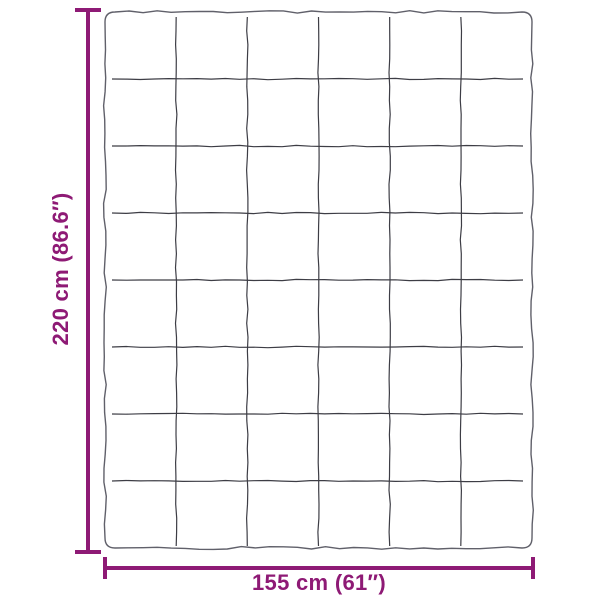 This screenshot has height=600, width=600. Describe the element at coordinates (60, 269) in the screenshot. I see `height-dimension-label: 220 cm (86.6″)` at that location.